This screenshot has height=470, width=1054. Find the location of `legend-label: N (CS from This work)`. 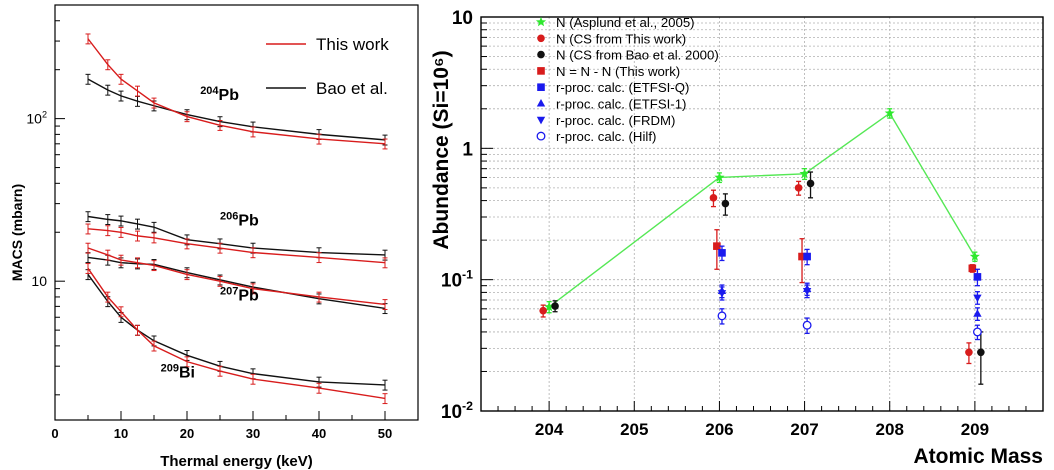

legend-label: N (CS from This work) is located at coordinates (621, 38).